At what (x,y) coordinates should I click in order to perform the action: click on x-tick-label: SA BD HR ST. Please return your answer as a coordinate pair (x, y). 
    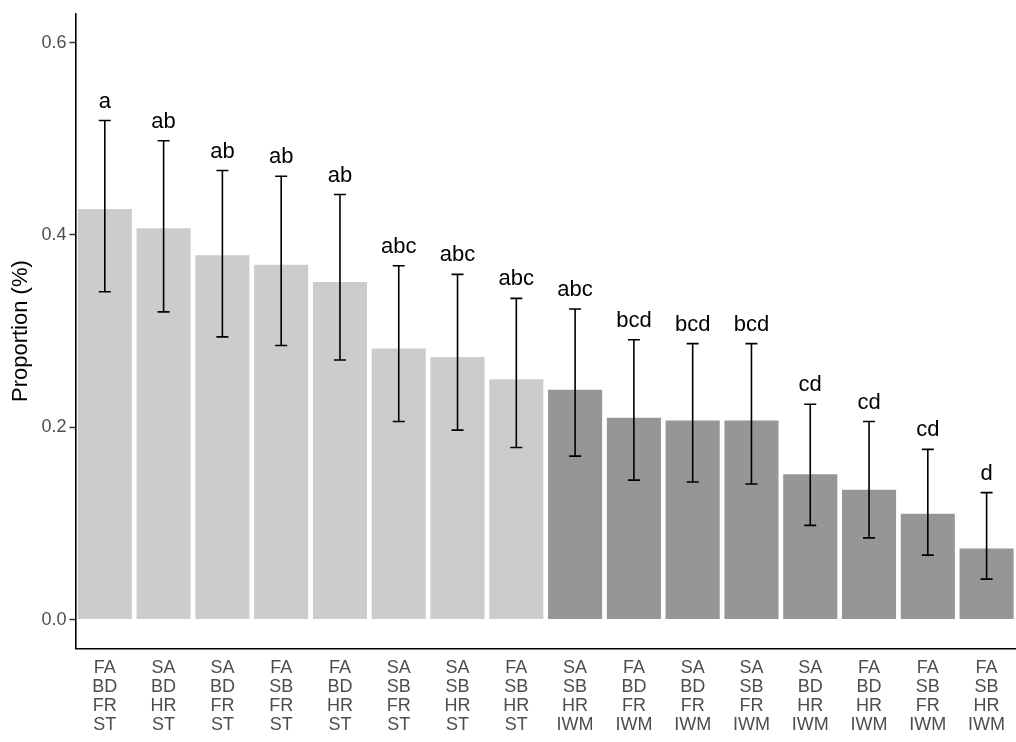
    Looking at the image, I should click on (163, 695).